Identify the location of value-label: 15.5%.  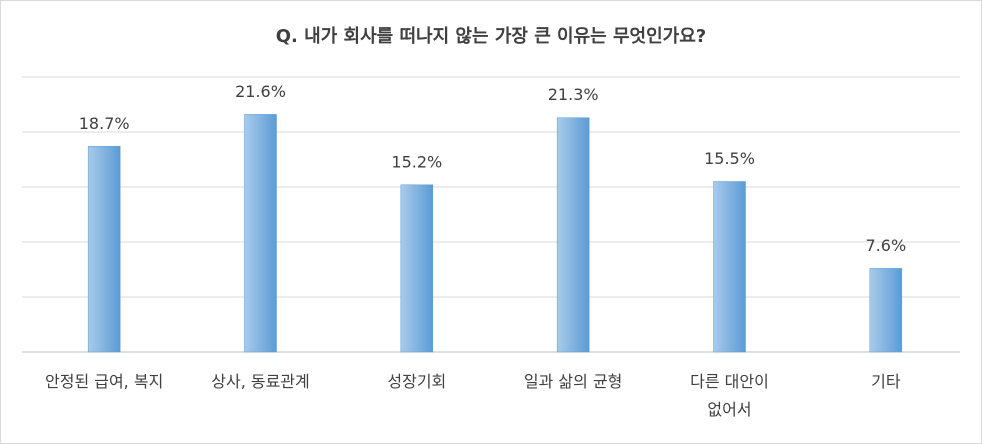
(729, 158).